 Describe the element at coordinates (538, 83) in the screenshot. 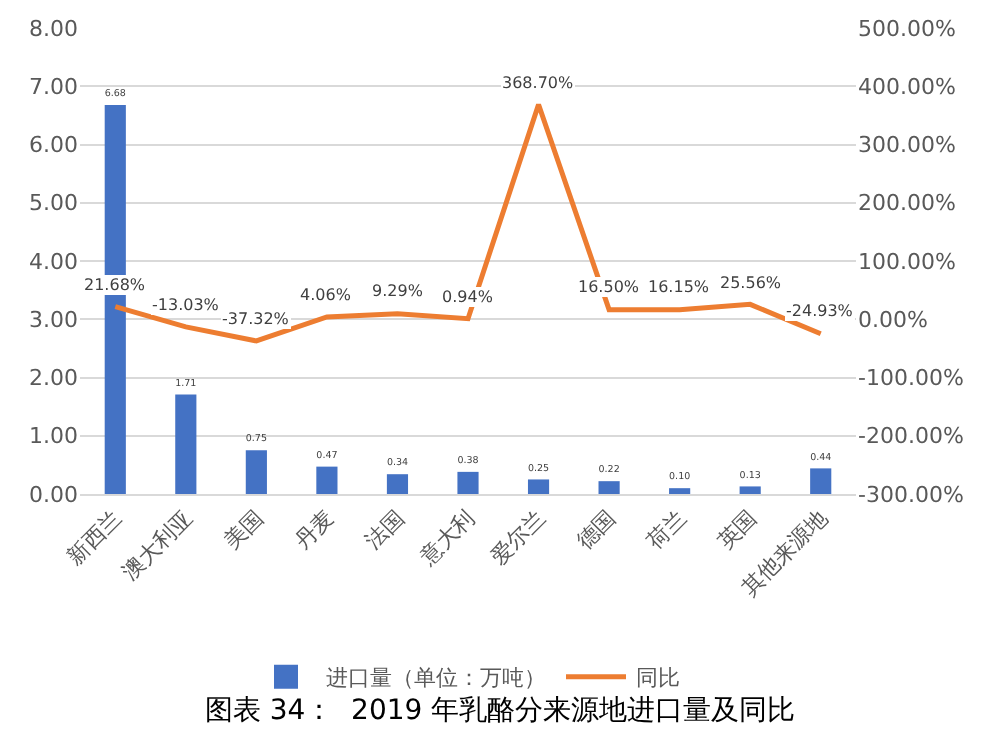

I see `data-label: 368.70%` at that location.